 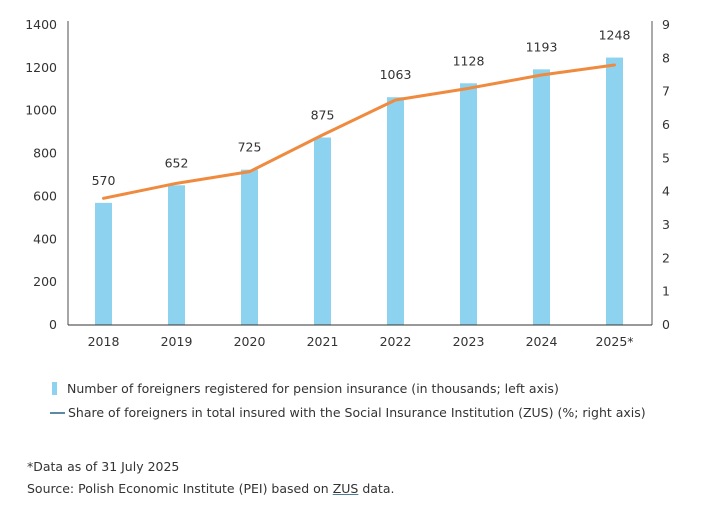 What do you see at coordinates (666, 24) in the screenshot?
I see `right-tick-label: 9` at bounding box center [666, 24].